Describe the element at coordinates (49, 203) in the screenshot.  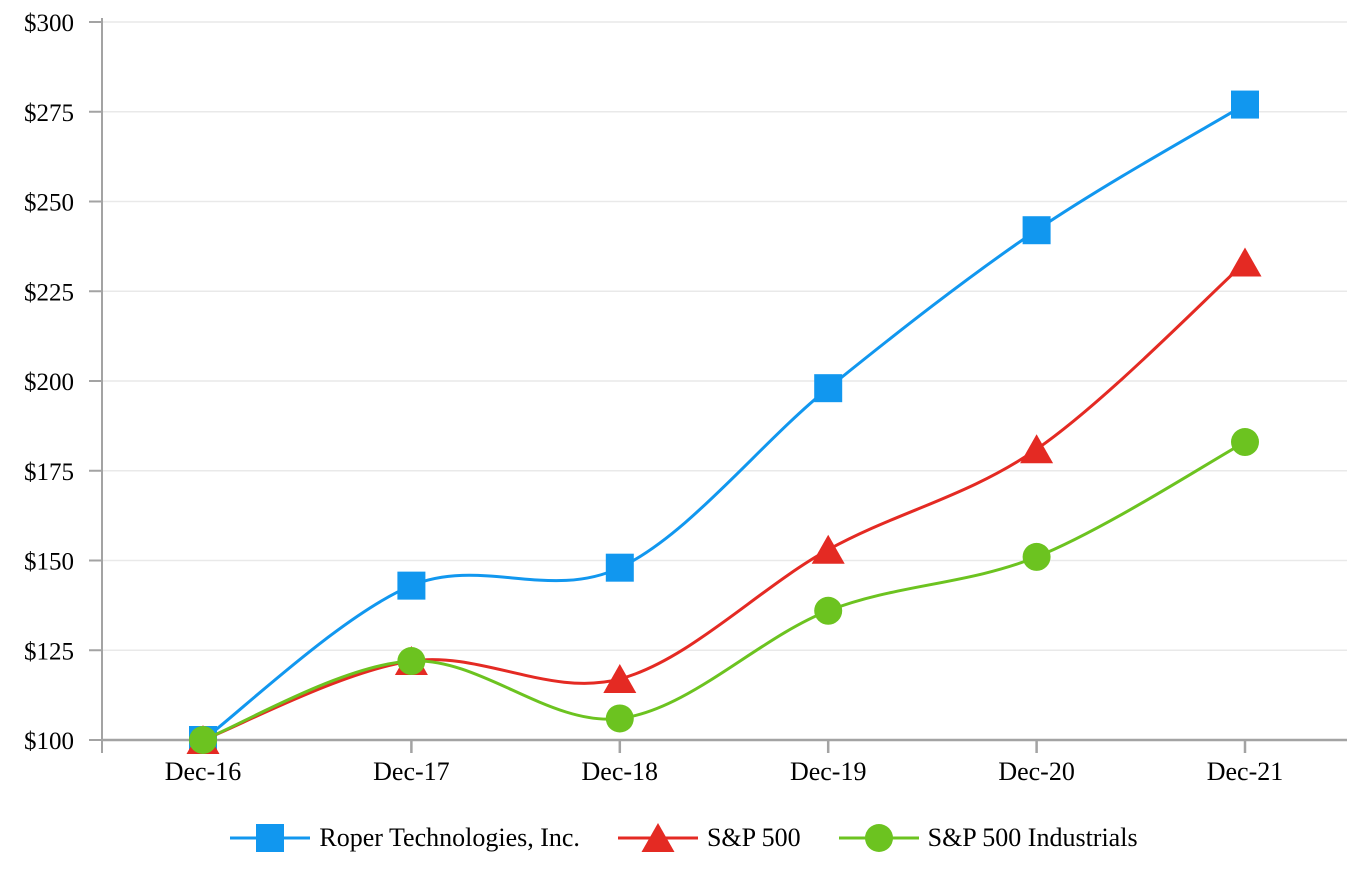
I see `svg-text: $250` at that location.